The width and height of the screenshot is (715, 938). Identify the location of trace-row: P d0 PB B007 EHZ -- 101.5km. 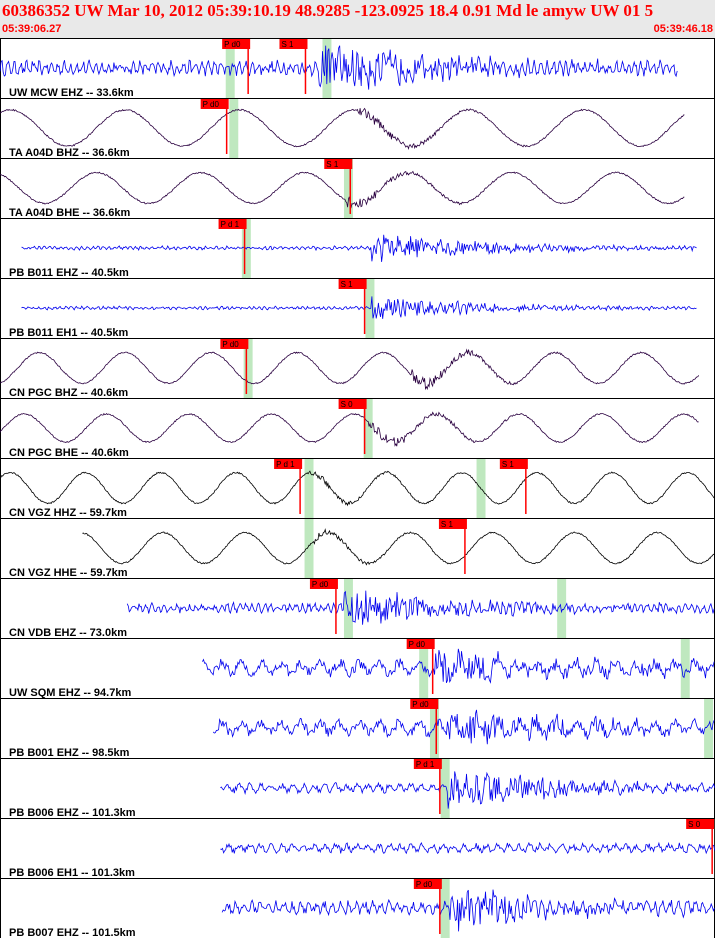
(357, 908).